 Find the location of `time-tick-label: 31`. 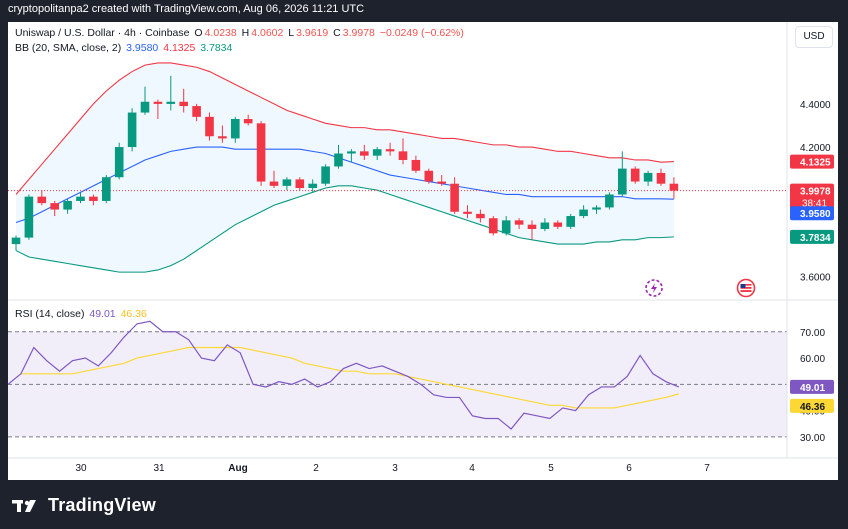

time-tick-label: 31 is located at coordinates (159, 468).